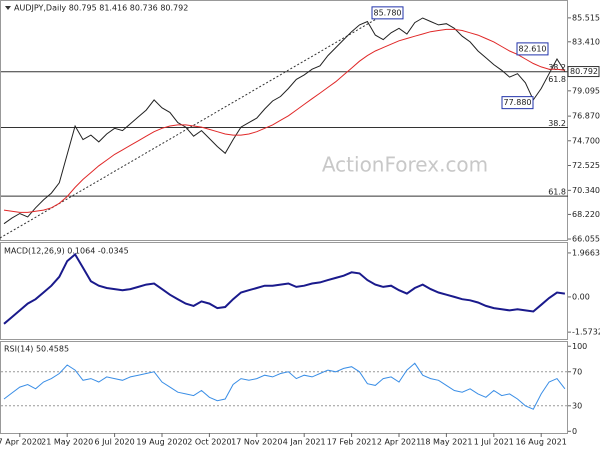  I want to click on y-tick-label: 72.525, so click(586, 165).